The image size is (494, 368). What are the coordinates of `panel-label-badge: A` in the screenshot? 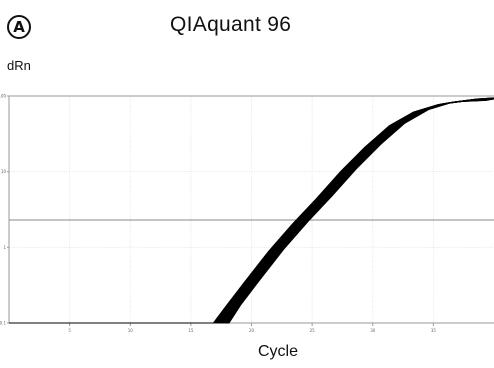 It's located at (19, 27).